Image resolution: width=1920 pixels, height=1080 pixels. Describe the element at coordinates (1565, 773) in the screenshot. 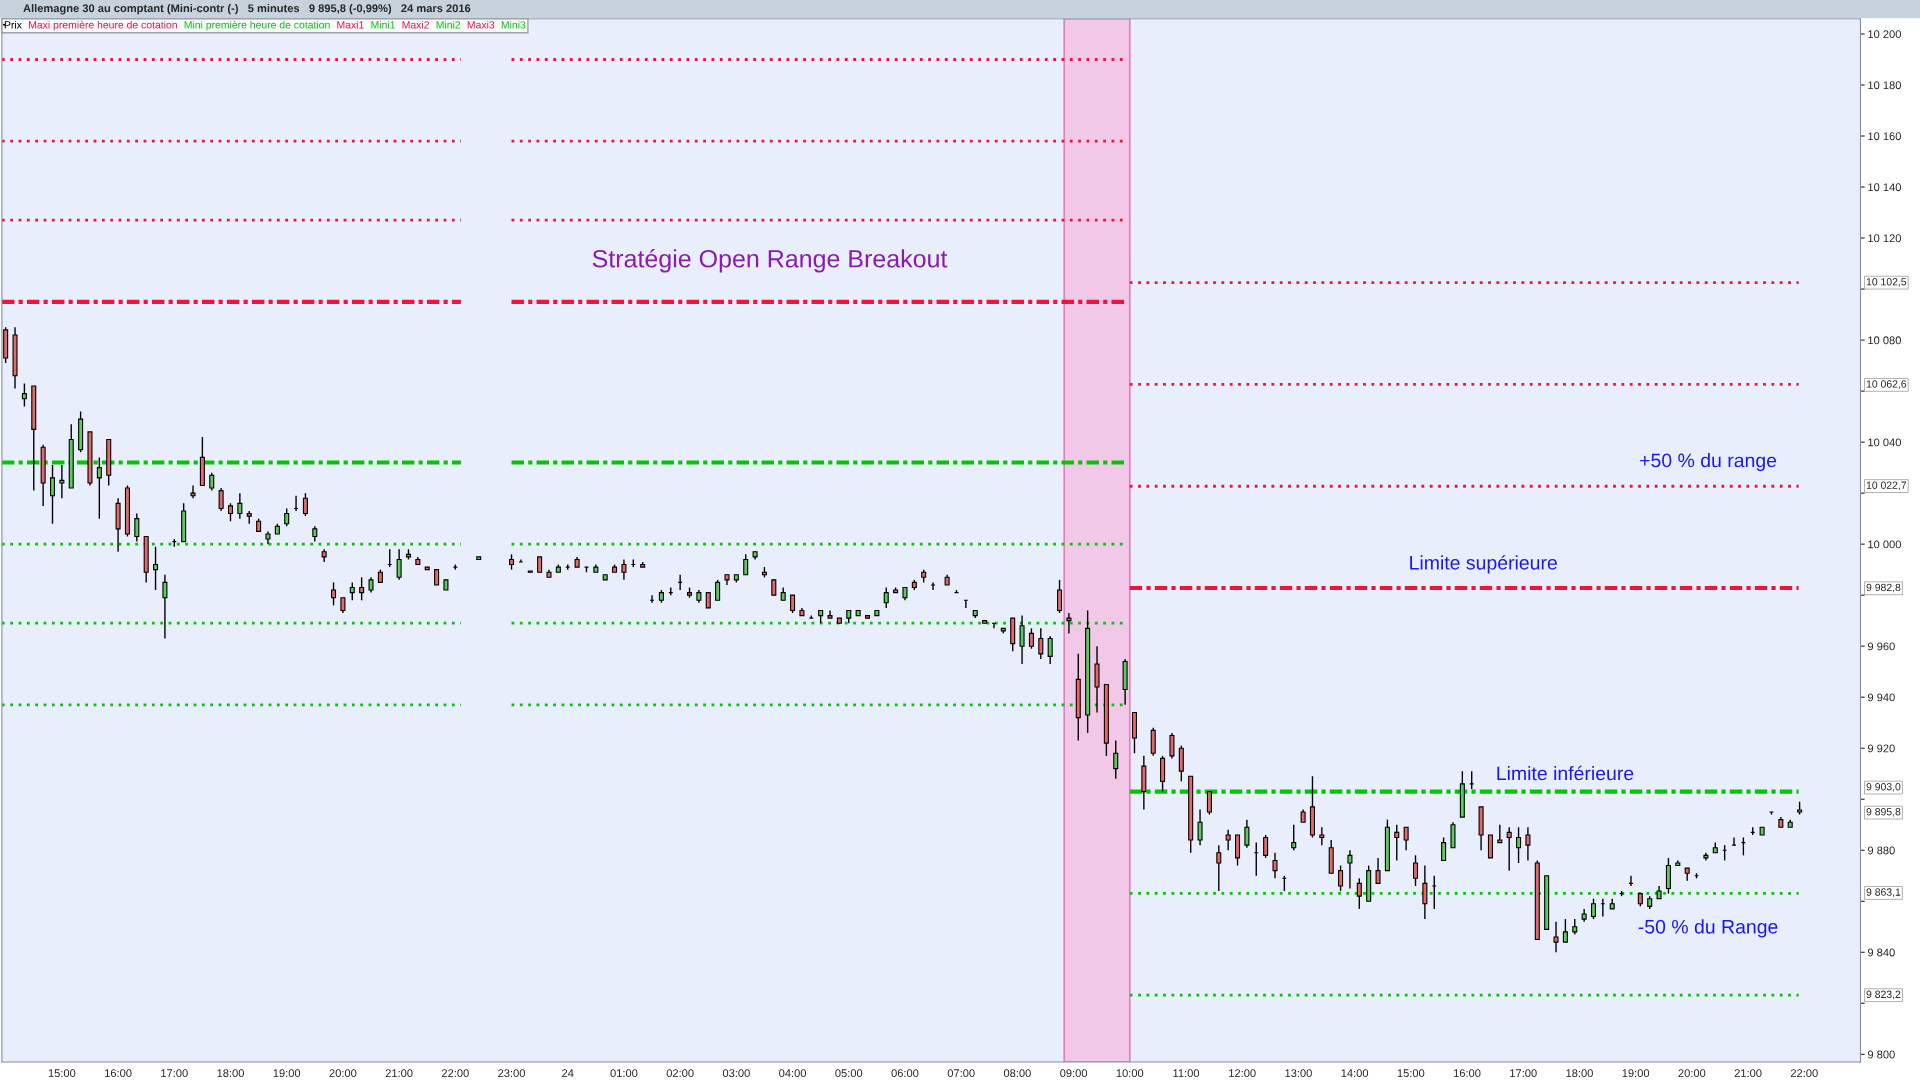

I see `annotation: Limite inférieure` at that location.